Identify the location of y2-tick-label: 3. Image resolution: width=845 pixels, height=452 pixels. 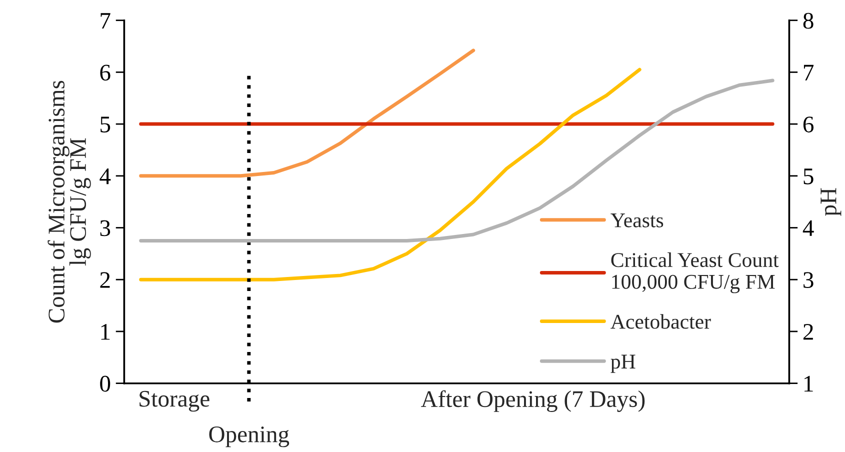
(809, 280).